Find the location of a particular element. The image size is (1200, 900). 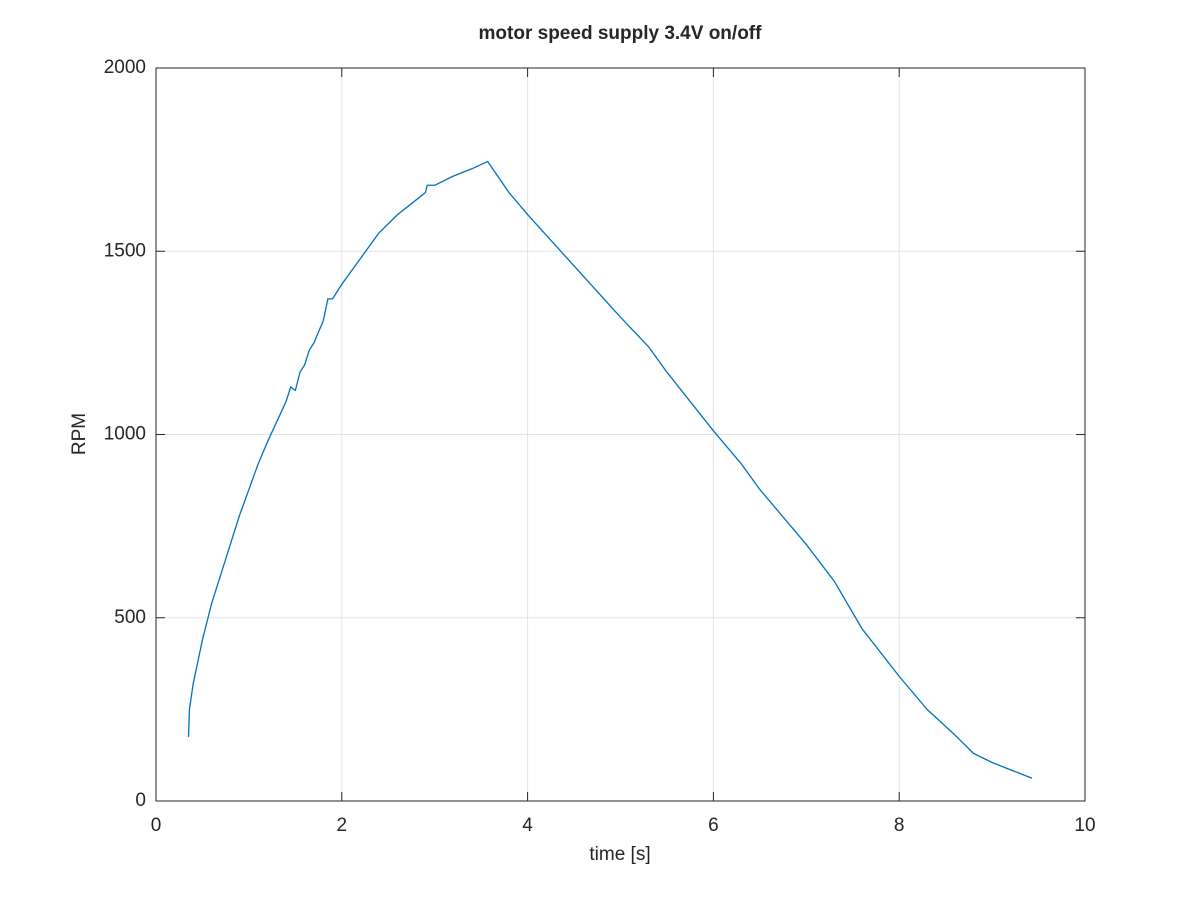

x-tick-label: 6 is located at coordinates (713, 825).